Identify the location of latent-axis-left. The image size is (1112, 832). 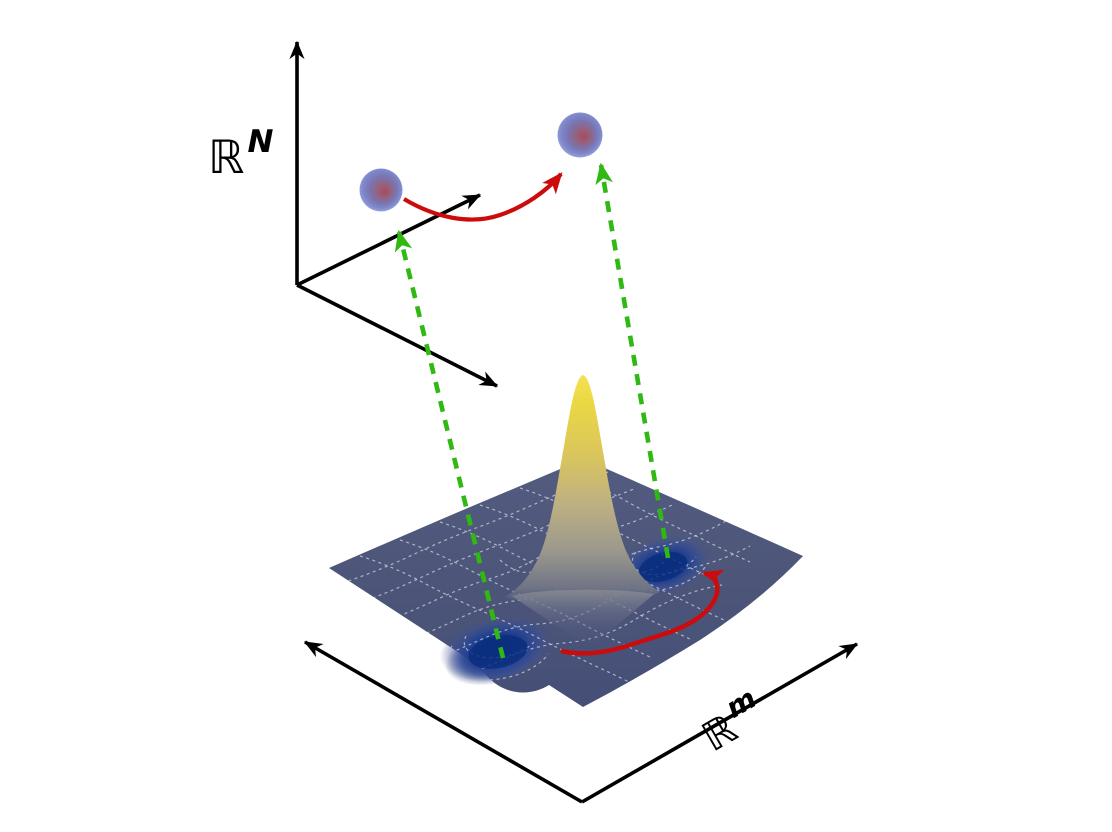
(443, 722).